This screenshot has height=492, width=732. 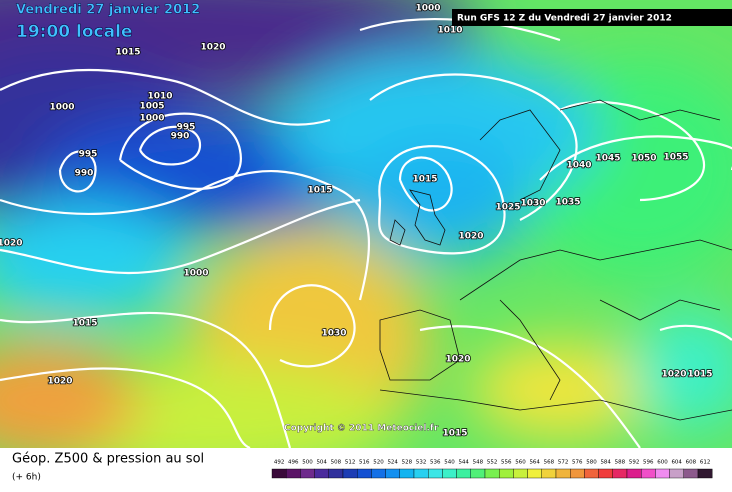 I want to click on pressure-label: 1005, so click(x=151, y=107).